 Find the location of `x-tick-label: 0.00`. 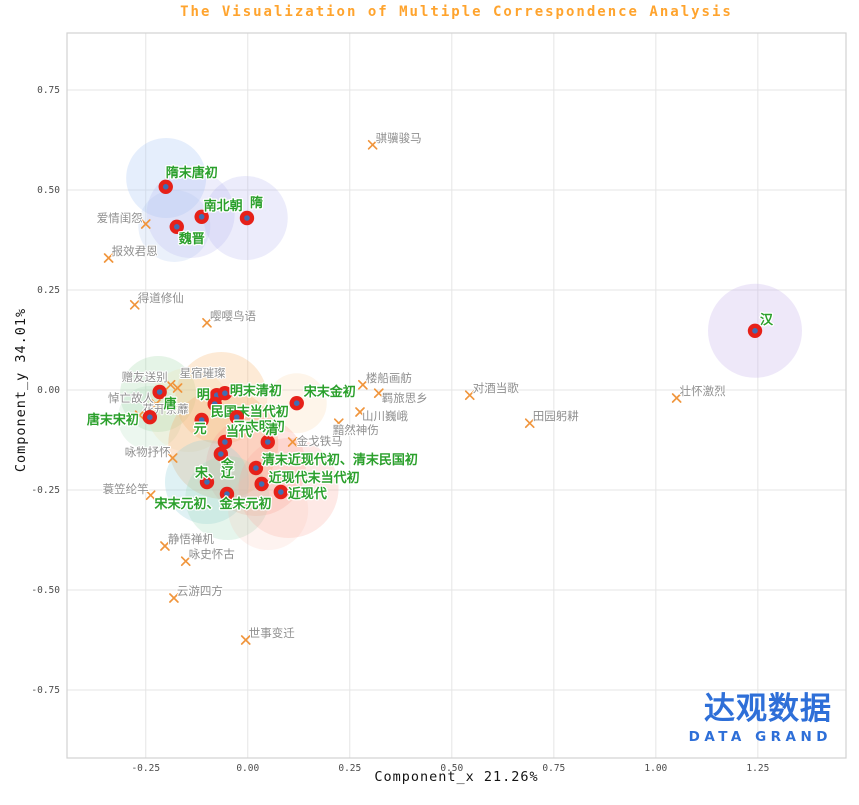

x-tick-label: 0.00 is located at coordinates (247, 768).